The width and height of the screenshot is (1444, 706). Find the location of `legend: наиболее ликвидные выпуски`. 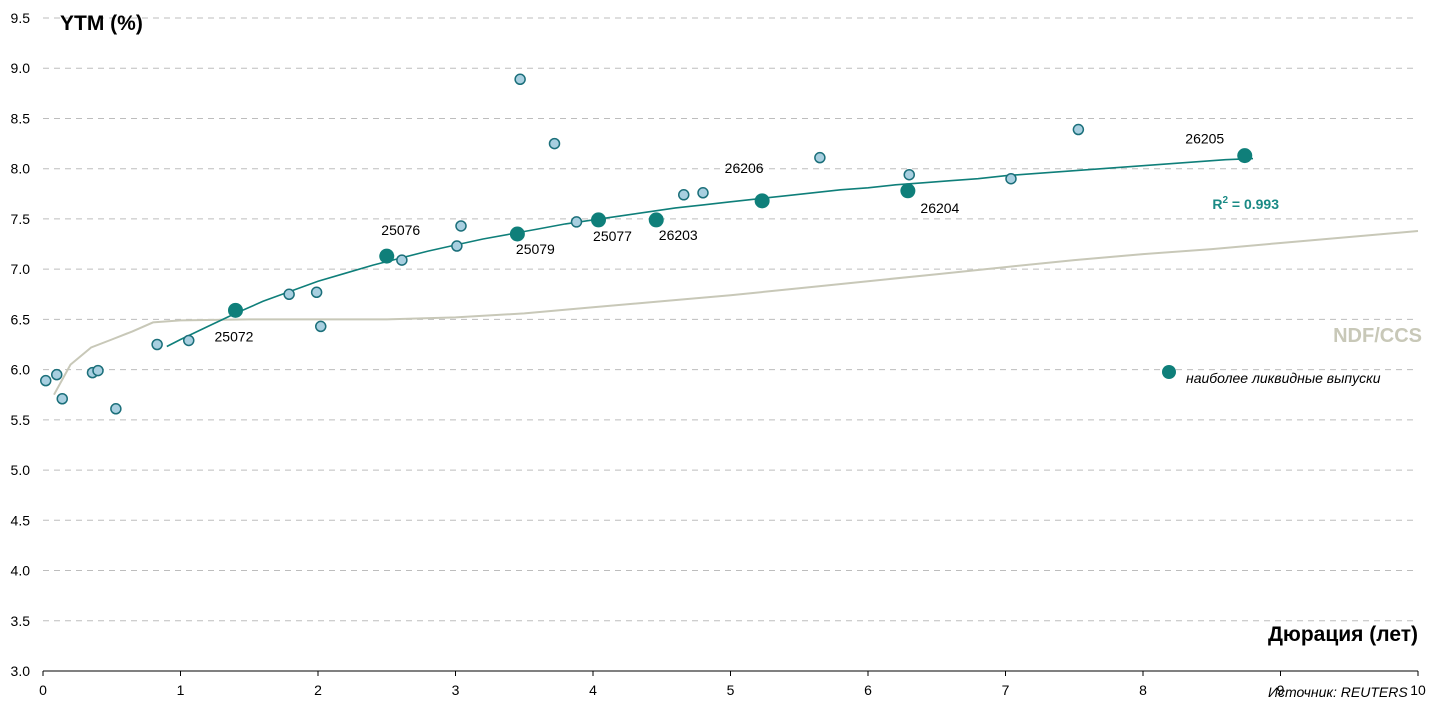

legend: наиболее ликвидные выпуски is located at coordinates (1271, 375).